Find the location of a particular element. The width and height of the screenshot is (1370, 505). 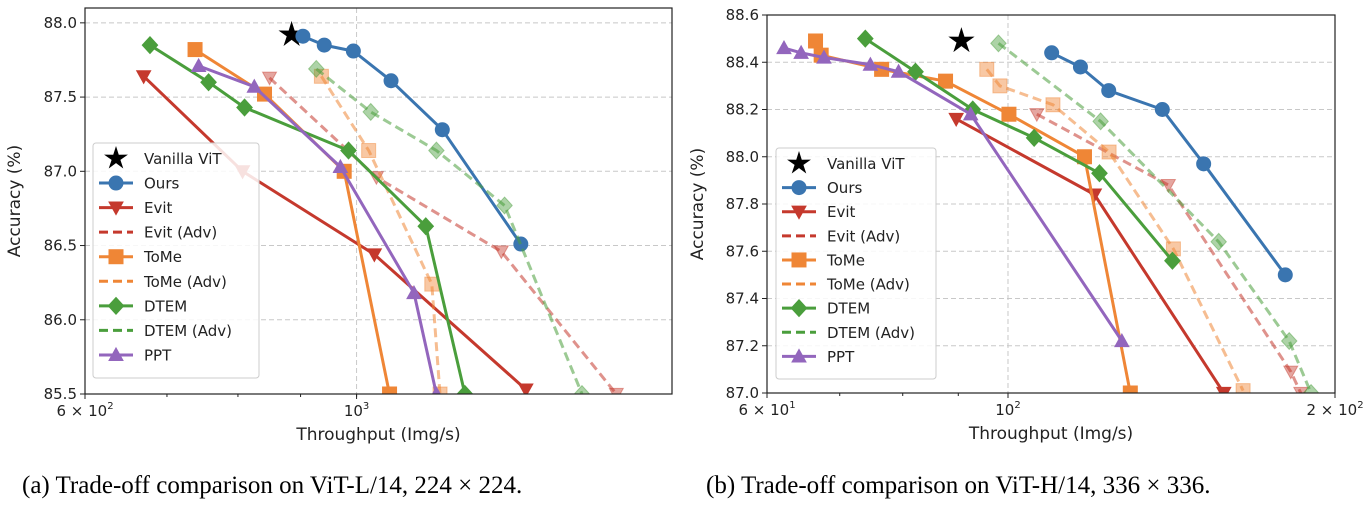

legend-box is located at coordinates (856, 263).